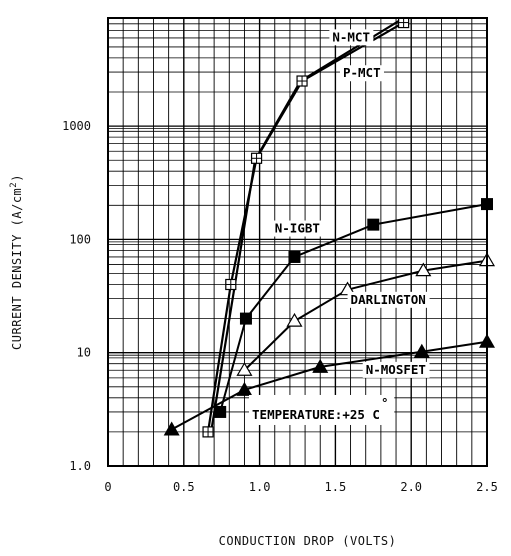 The height and width of the screenshot is (556, 511). What do you see at coordinates (107, 487) in the screenshot?
I see `x-tick-label: 0` at bounding box center [107, 487].